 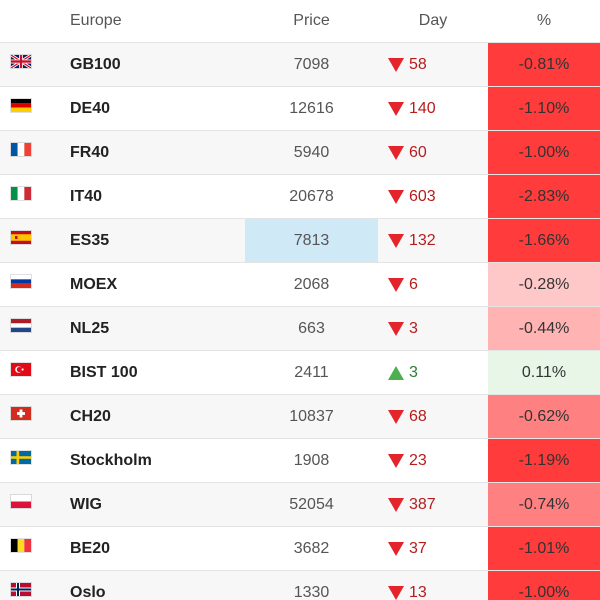 What do you see at coordinates (104, 372) in the screenshot?
I see `index-name: BIST 100` at bounding box center [104, 372].